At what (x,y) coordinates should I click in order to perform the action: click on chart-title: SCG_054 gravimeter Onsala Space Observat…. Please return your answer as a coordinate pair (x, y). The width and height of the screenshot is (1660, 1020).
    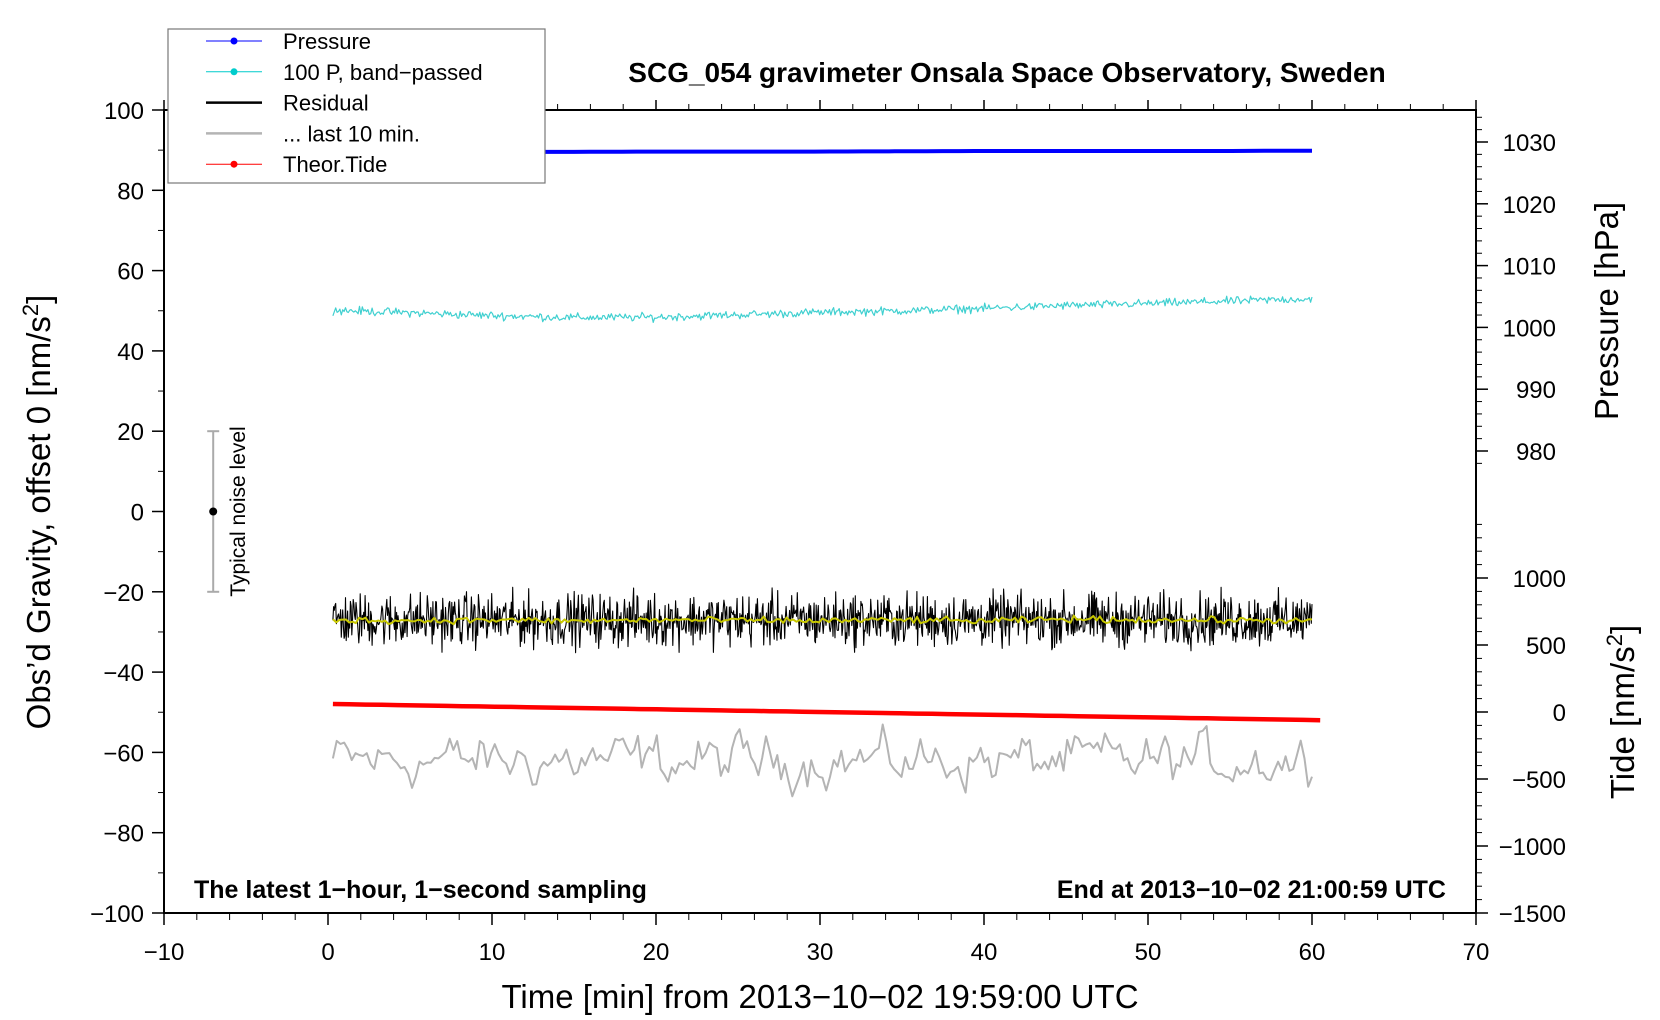
    Looking at the image, I should click on (1006, 72).